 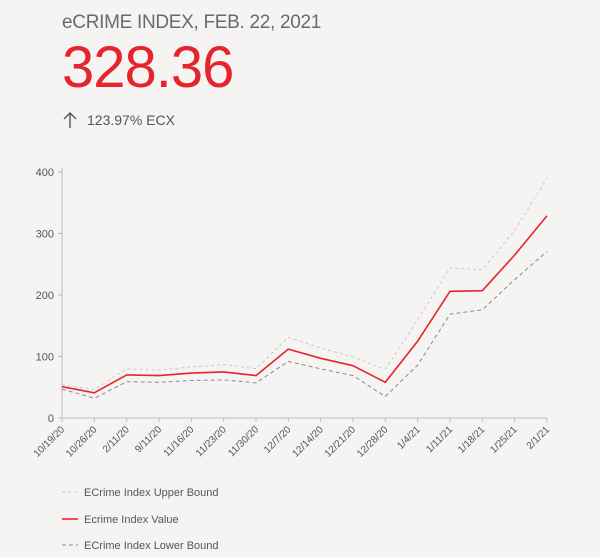 What do you see at coordinates (243, 441) in the screenshot?
I see `x-tick-label: 11/30/20` at bounding box center [243, 441].